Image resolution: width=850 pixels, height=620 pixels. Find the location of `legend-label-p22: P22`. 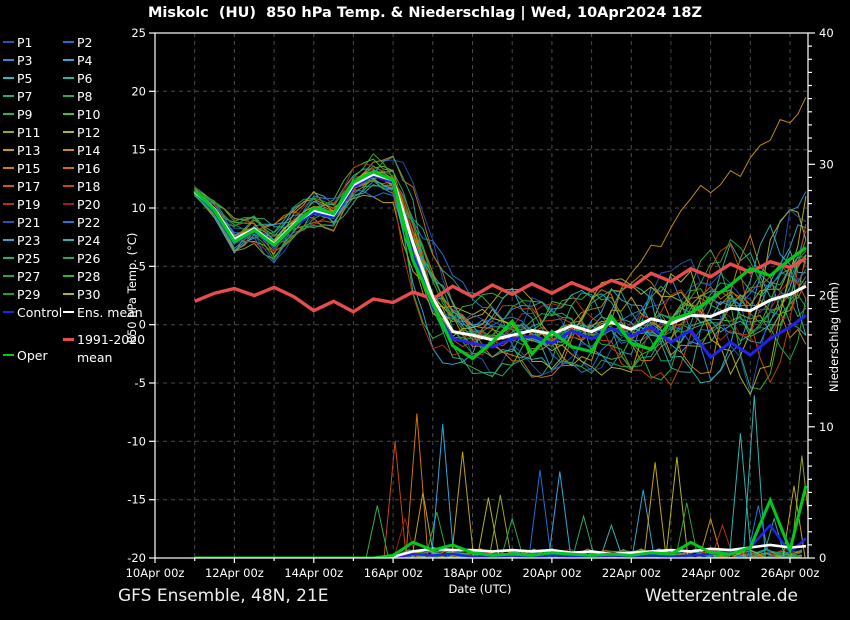

legend-label-p22: P22 is located at coordinates (89, 222).